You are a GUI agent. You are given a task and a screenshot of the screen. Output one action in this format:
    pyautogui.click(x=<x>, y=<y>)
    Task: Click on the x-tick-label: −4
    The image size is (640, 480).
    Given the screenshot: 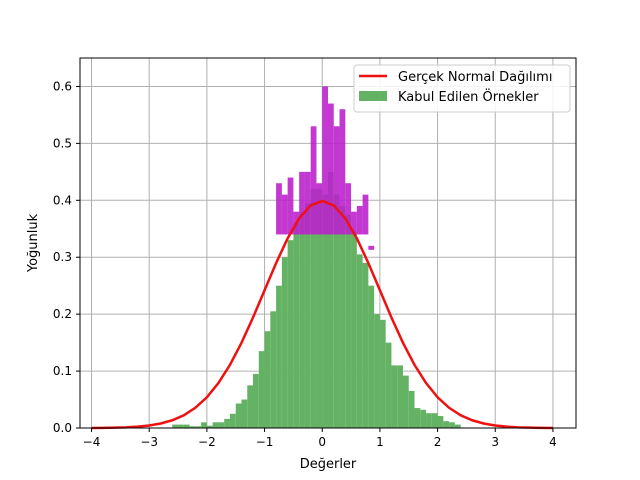 What is the action you would take?
    pyautogui.click(x=92, y=442)
    